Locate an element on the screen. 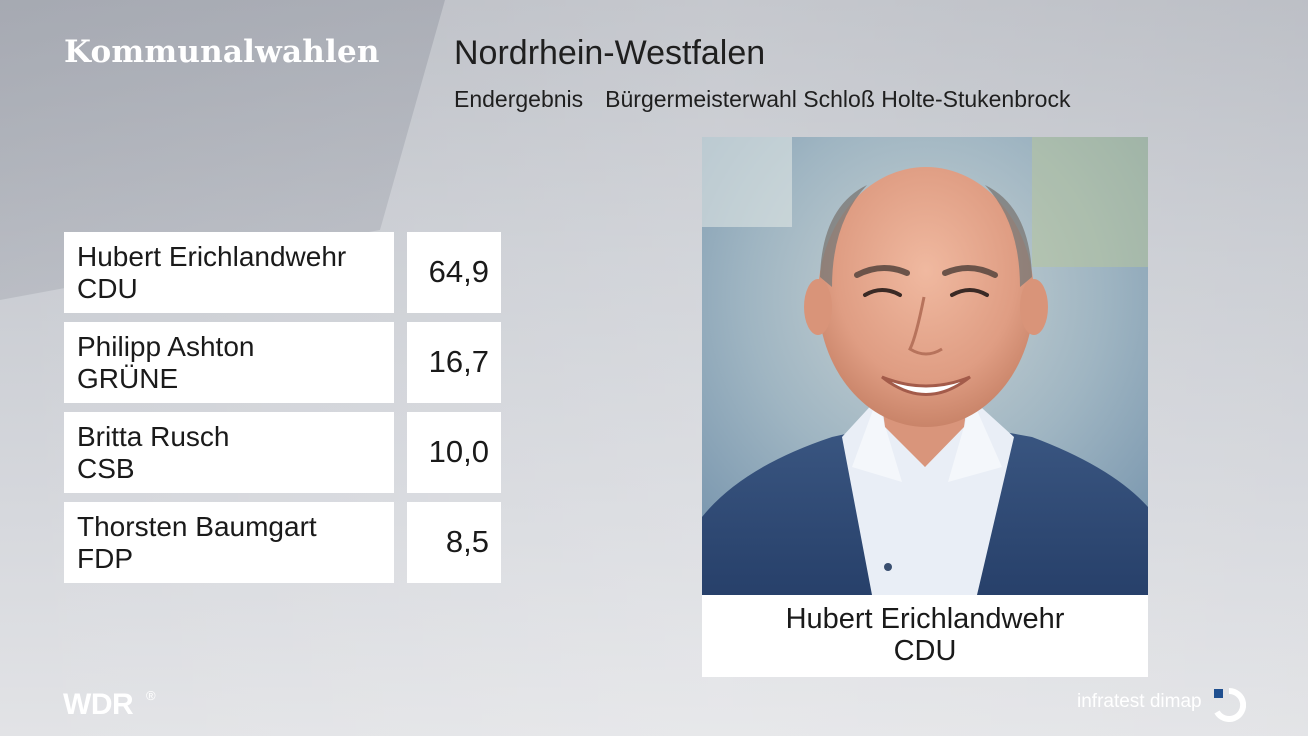 The width and height of the screenshot is (1308, 736). candidate-party: CDU is located at coordinates (107, 288).